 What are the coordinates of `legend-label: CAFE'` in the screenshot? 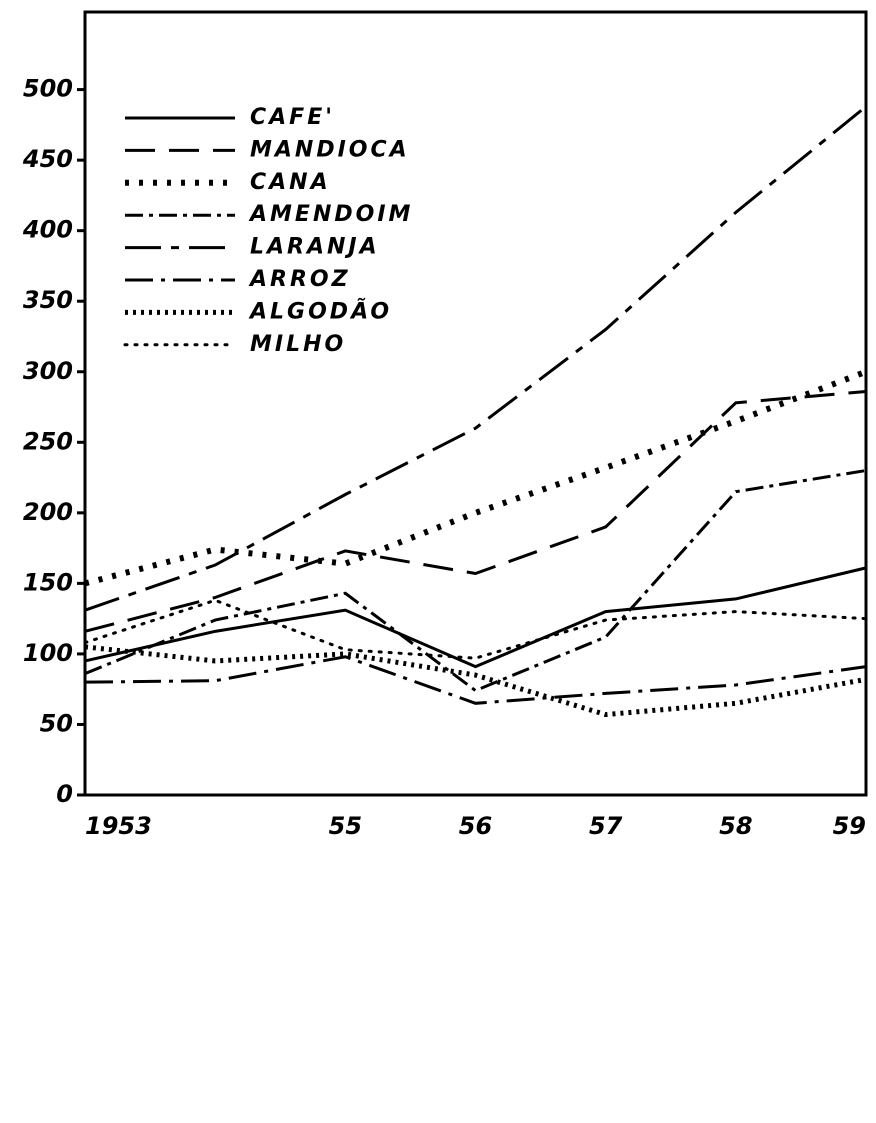 It's located at (292, 117).